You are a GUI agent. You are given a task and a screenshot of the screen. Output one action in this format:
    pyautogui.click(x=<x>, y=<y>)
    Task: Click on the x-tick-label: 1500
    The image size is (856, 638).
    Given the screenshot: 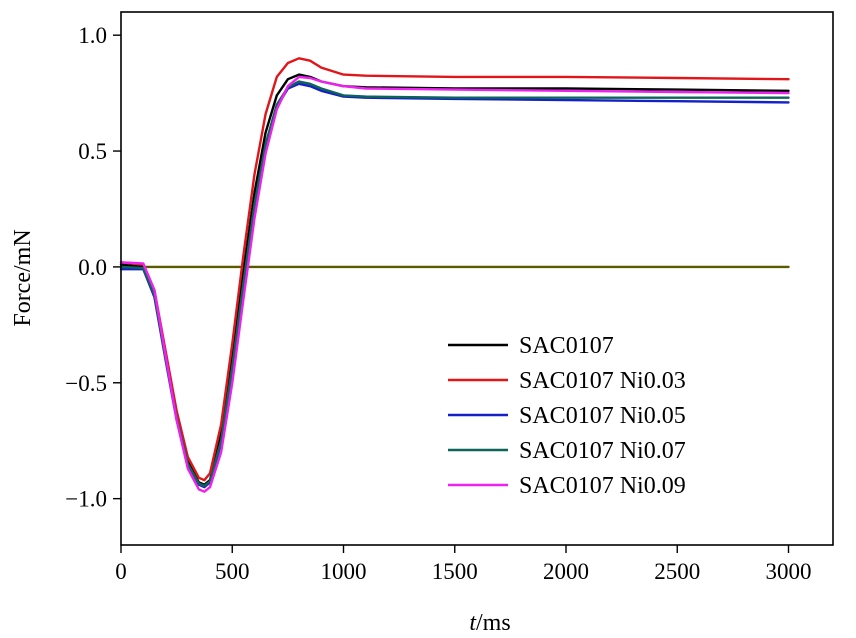 What is the action you would take?
    pyautogui.click(x=455, y=571)
    